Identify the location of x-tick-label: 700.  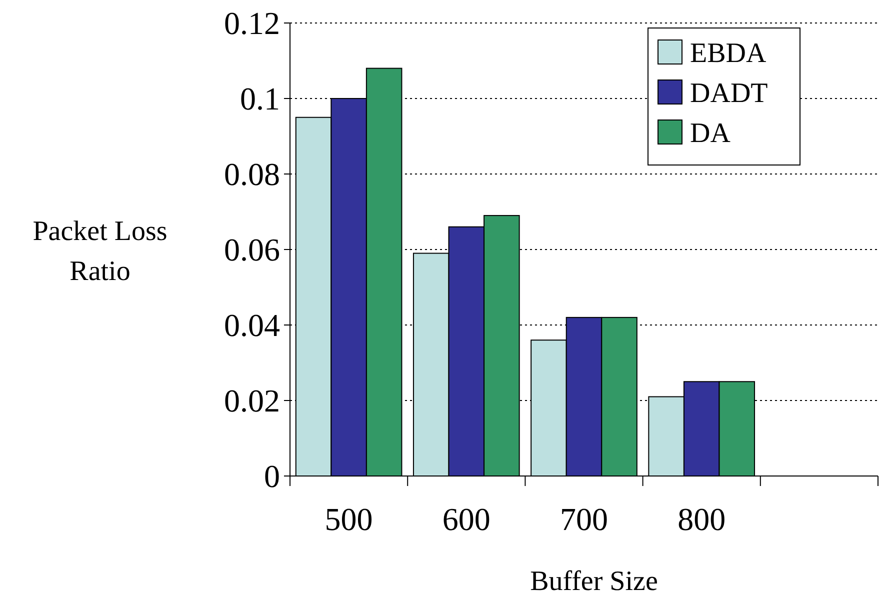
(584, 519).